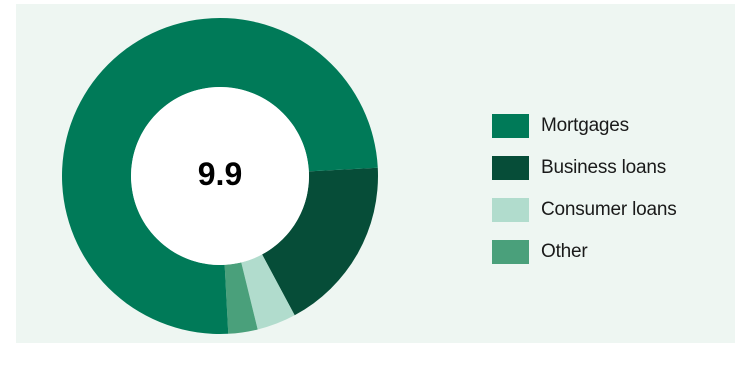  I want to click on legend-swatch-consumer-loans, so click(510, 210).